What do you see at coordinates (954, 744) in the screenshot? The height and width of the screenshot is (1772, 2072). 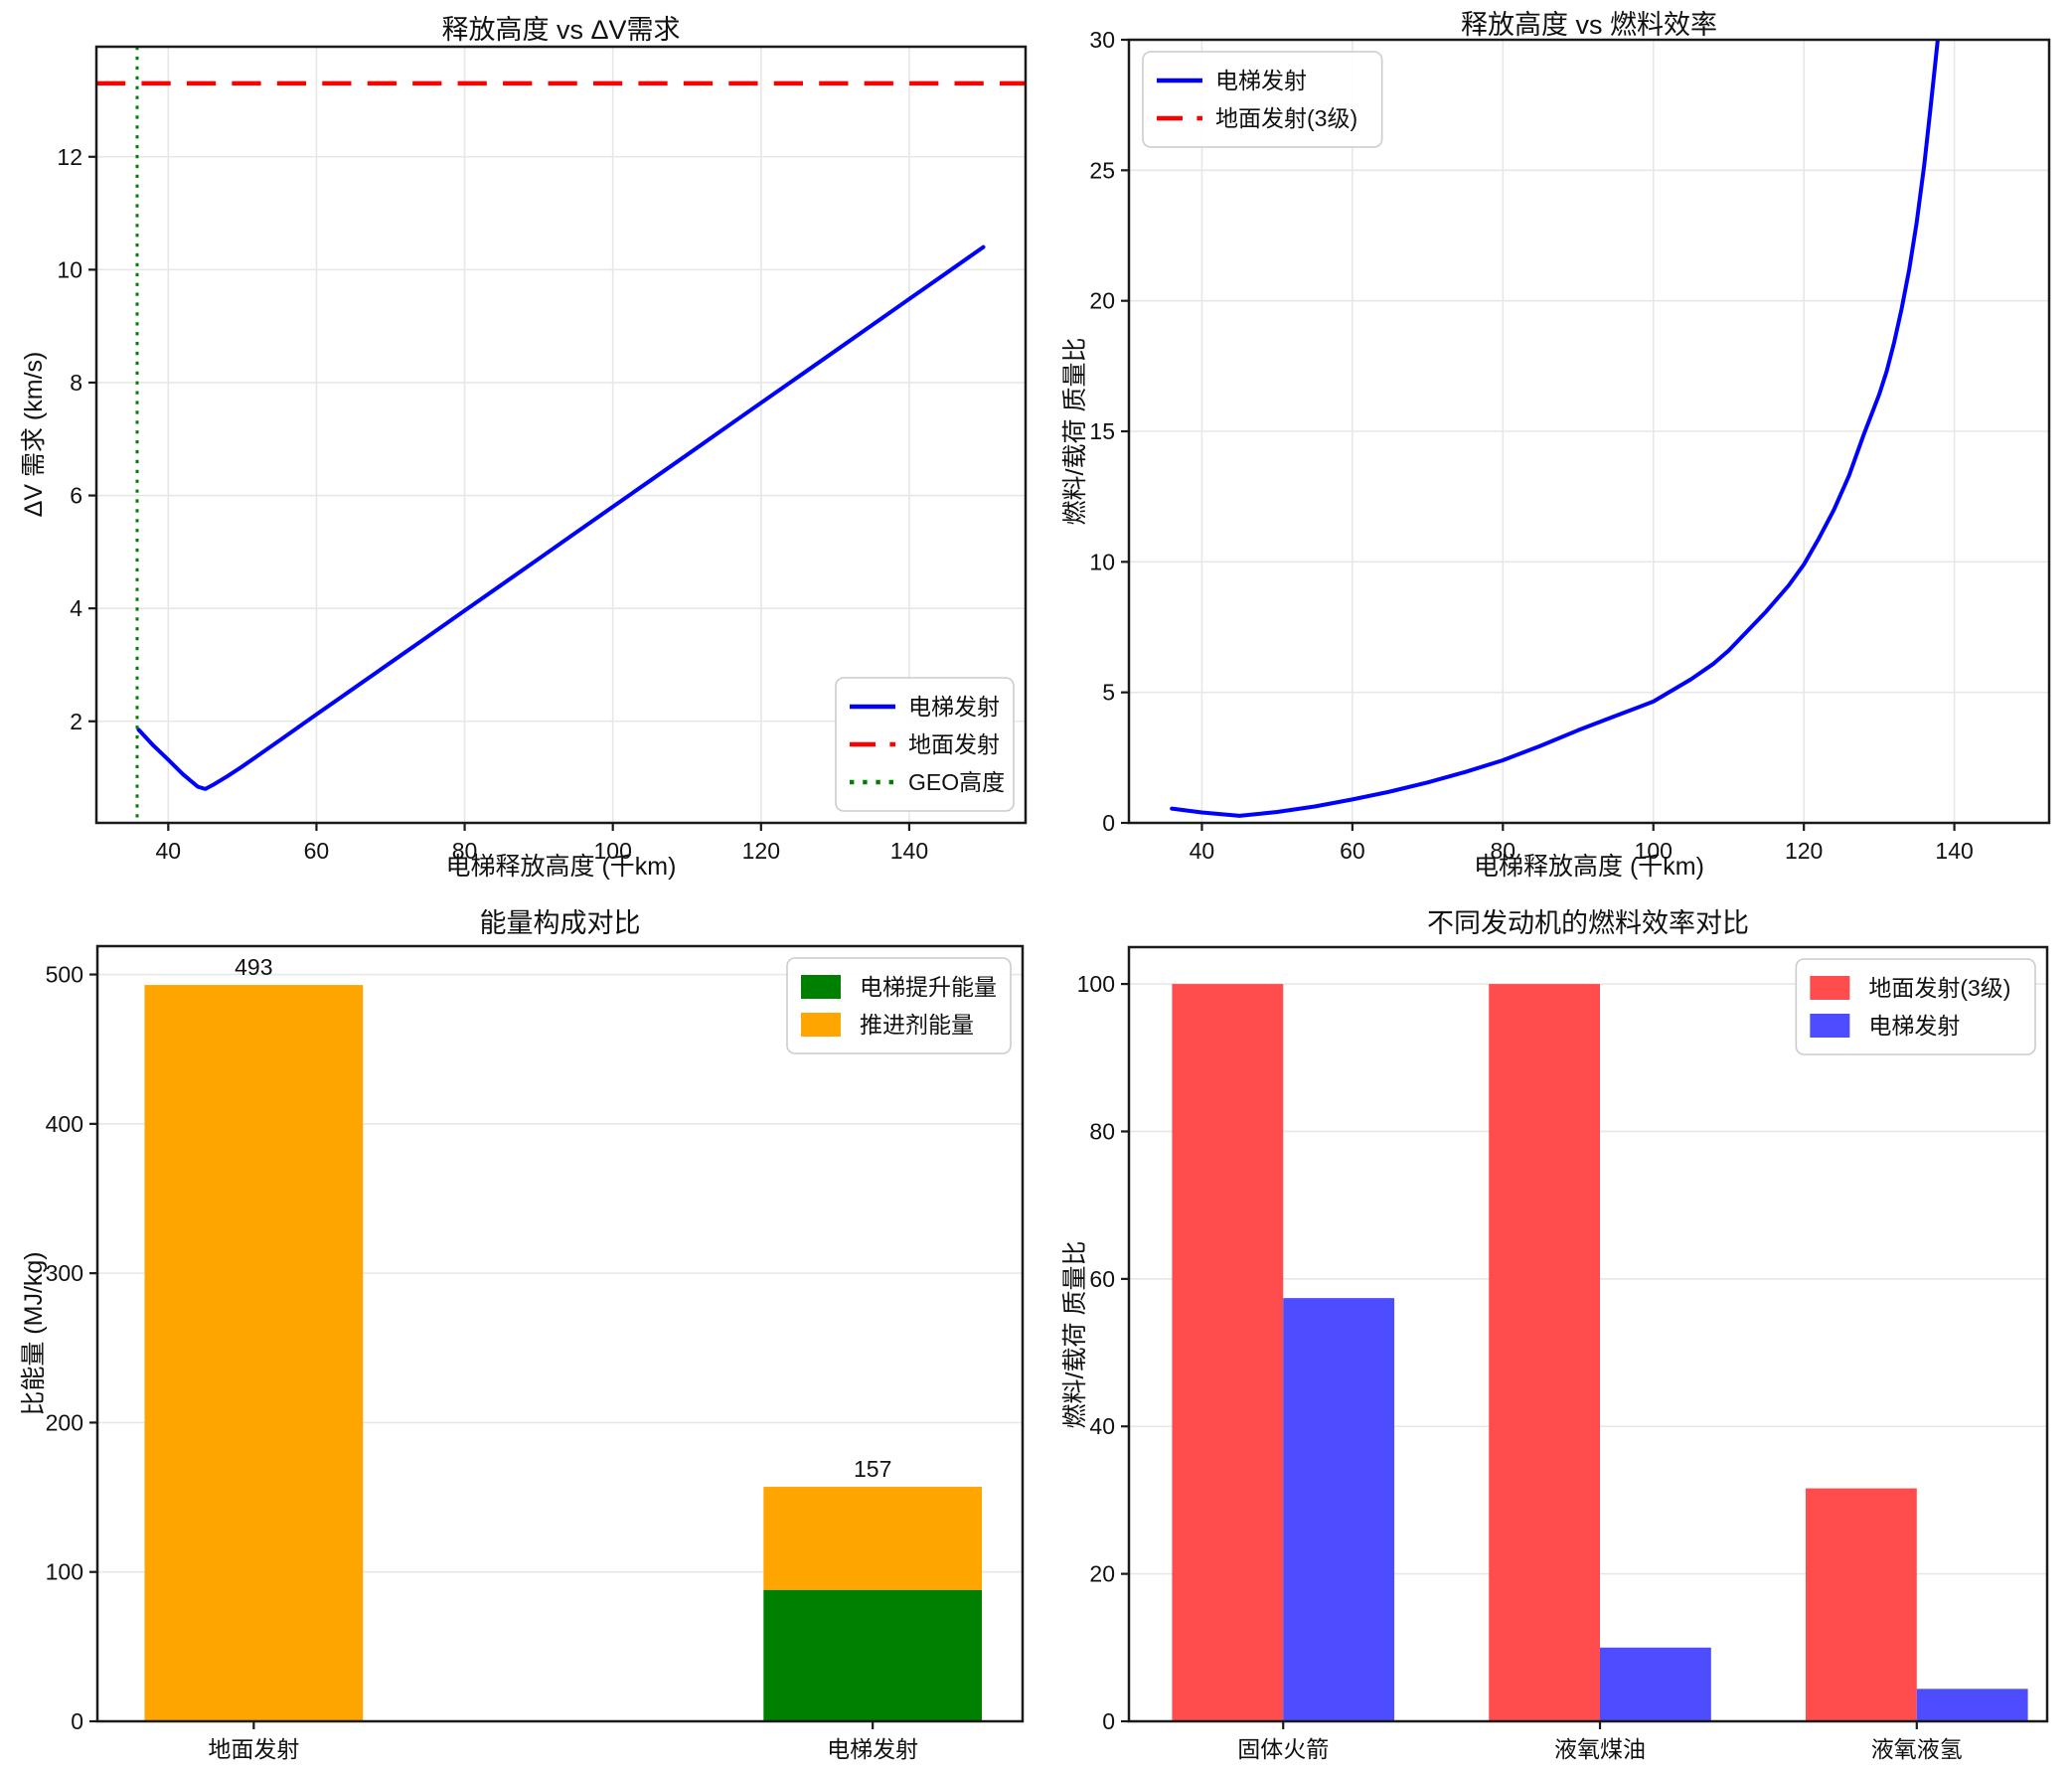 I see `legend-label: 地面发射` at bounding box center [954, 744].